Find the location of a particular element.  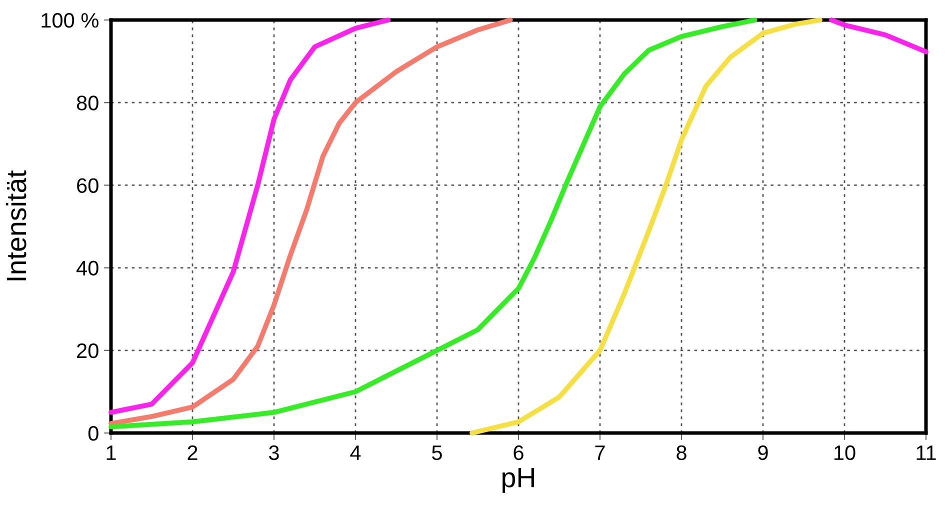

x-tick-label: 4 is located at coordinates (355, 453).